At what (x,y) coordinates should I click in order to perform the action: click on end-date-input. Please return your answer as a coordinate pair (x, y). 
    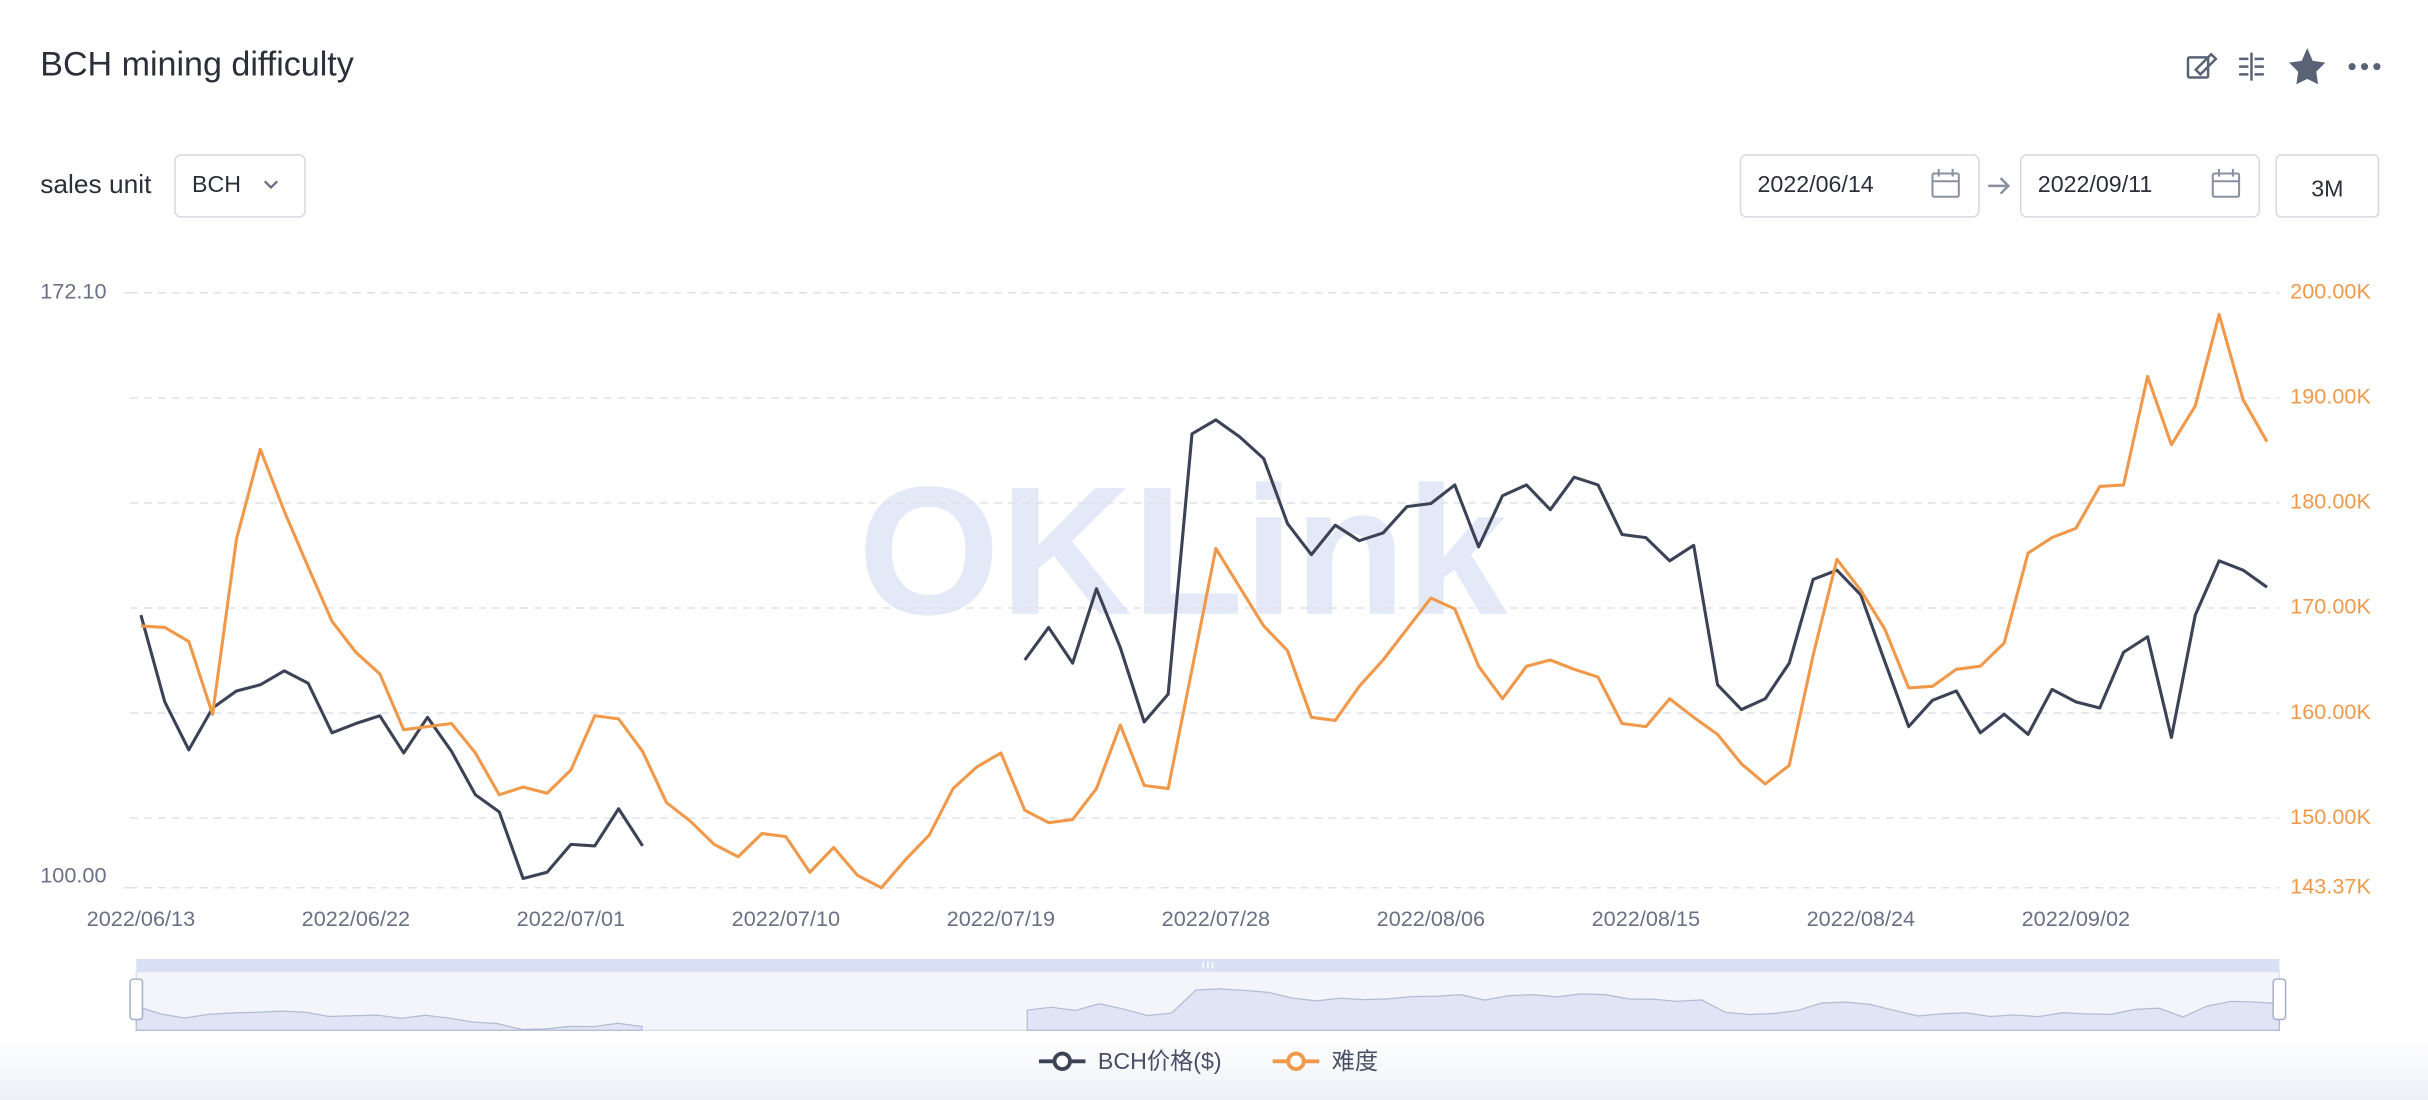
    Looking at the image, I should click on (2139, 186).